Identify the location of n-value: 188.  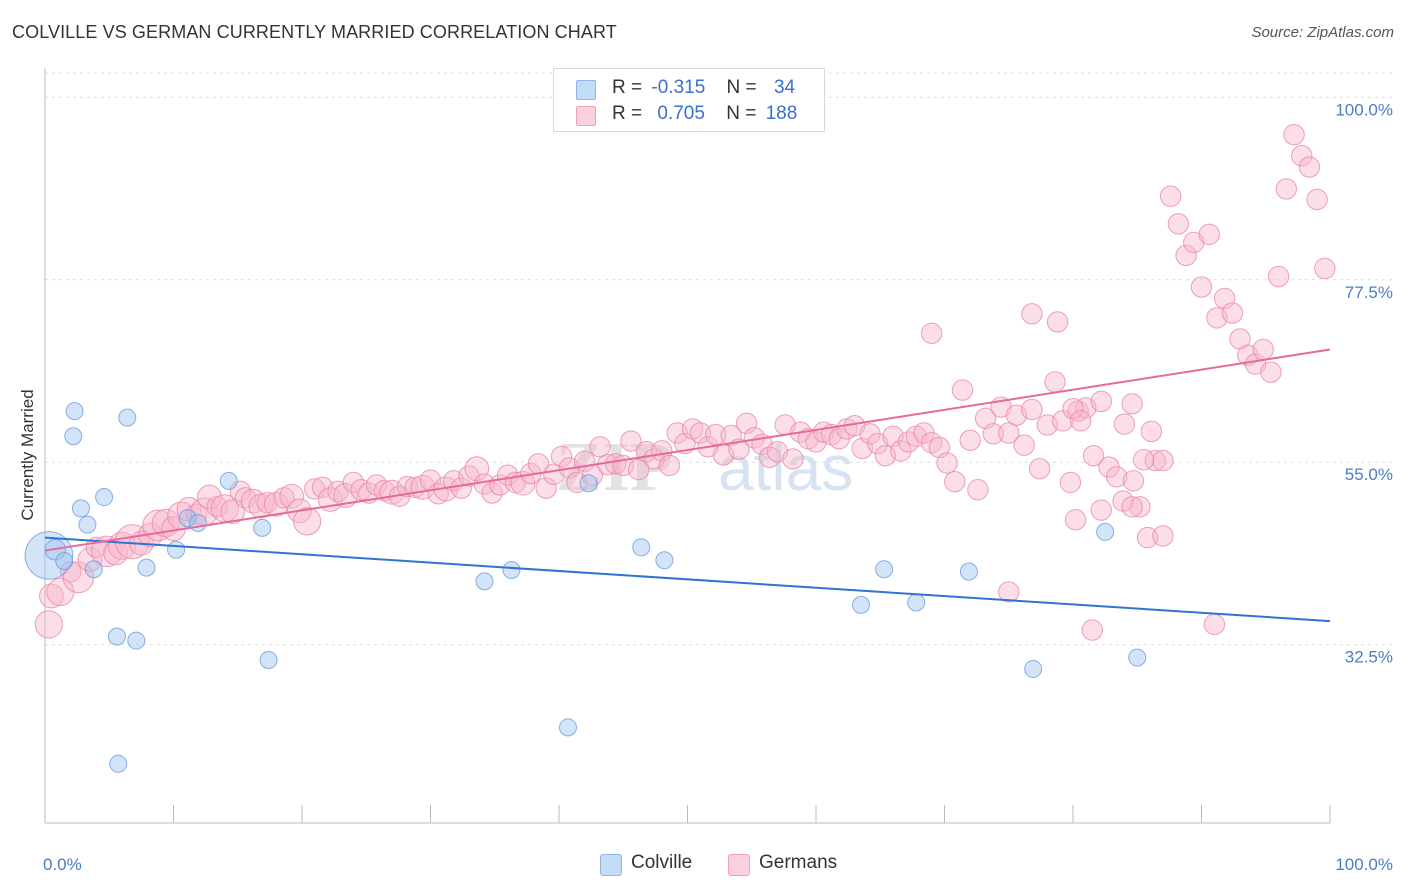
(781, 113).